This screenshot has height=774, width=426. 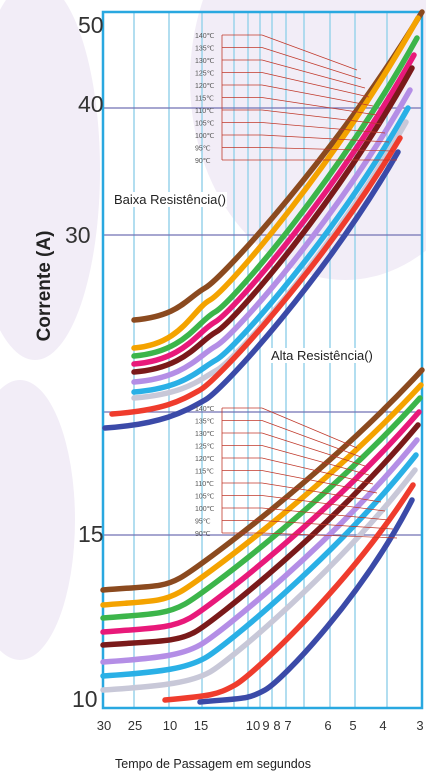 What do you see at coordinates (322, 355) in the screenshot?
I see `high-resistance-label: Alta Resistência()` at bounding box center [322, 355].